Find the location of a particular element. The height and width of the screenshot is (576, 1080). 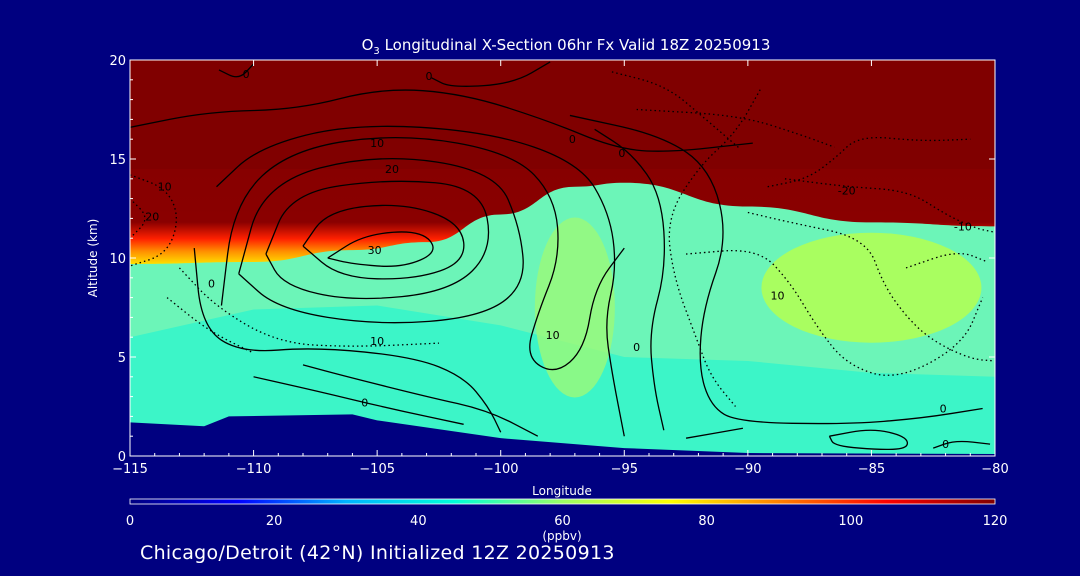

contour-label-18: 0 is located at coordinates (943, 408).